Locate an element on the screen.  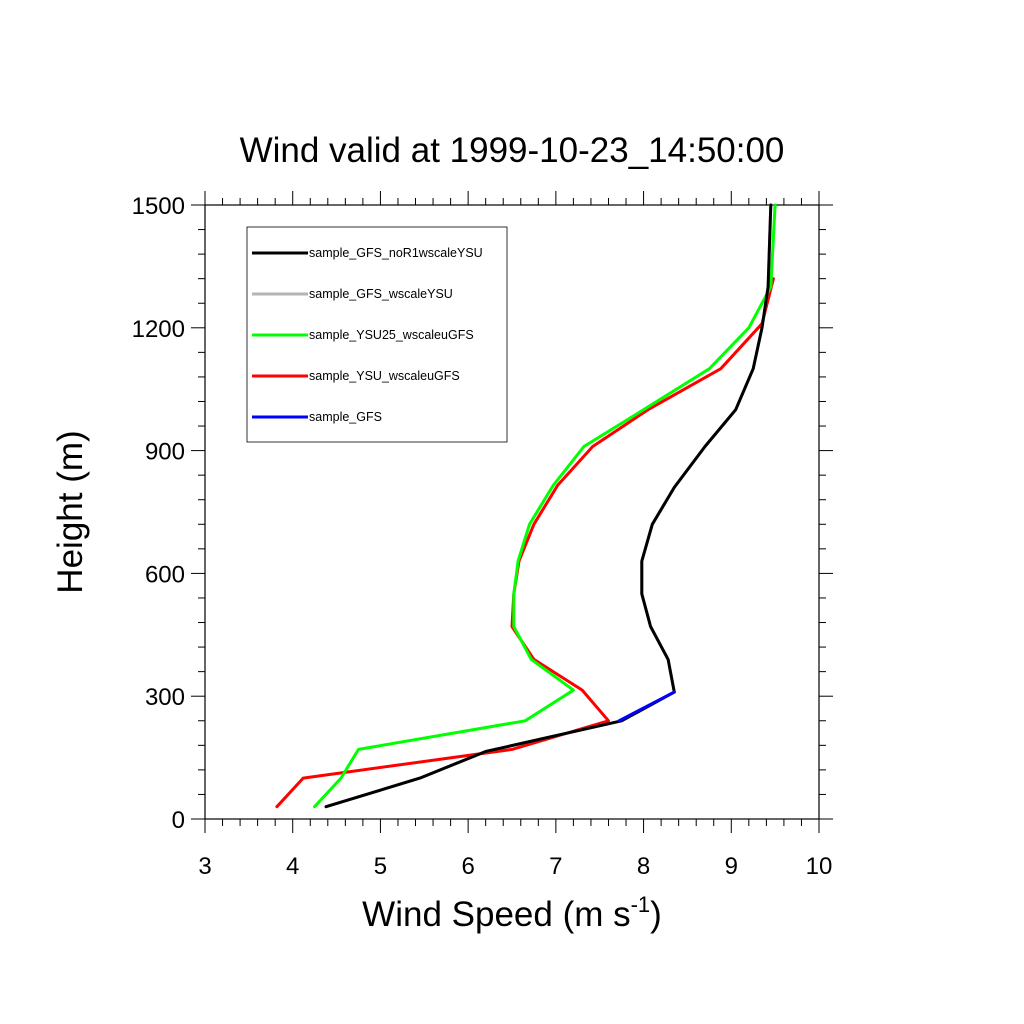
x-tick-label: 10 is located at coordinates (819, 866).